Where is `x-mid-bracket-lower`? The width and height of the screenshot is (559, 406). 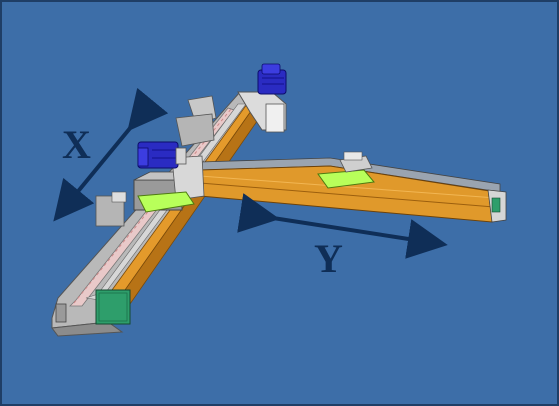 x-mid-bracket-lower is located at coordinates (195, 130).